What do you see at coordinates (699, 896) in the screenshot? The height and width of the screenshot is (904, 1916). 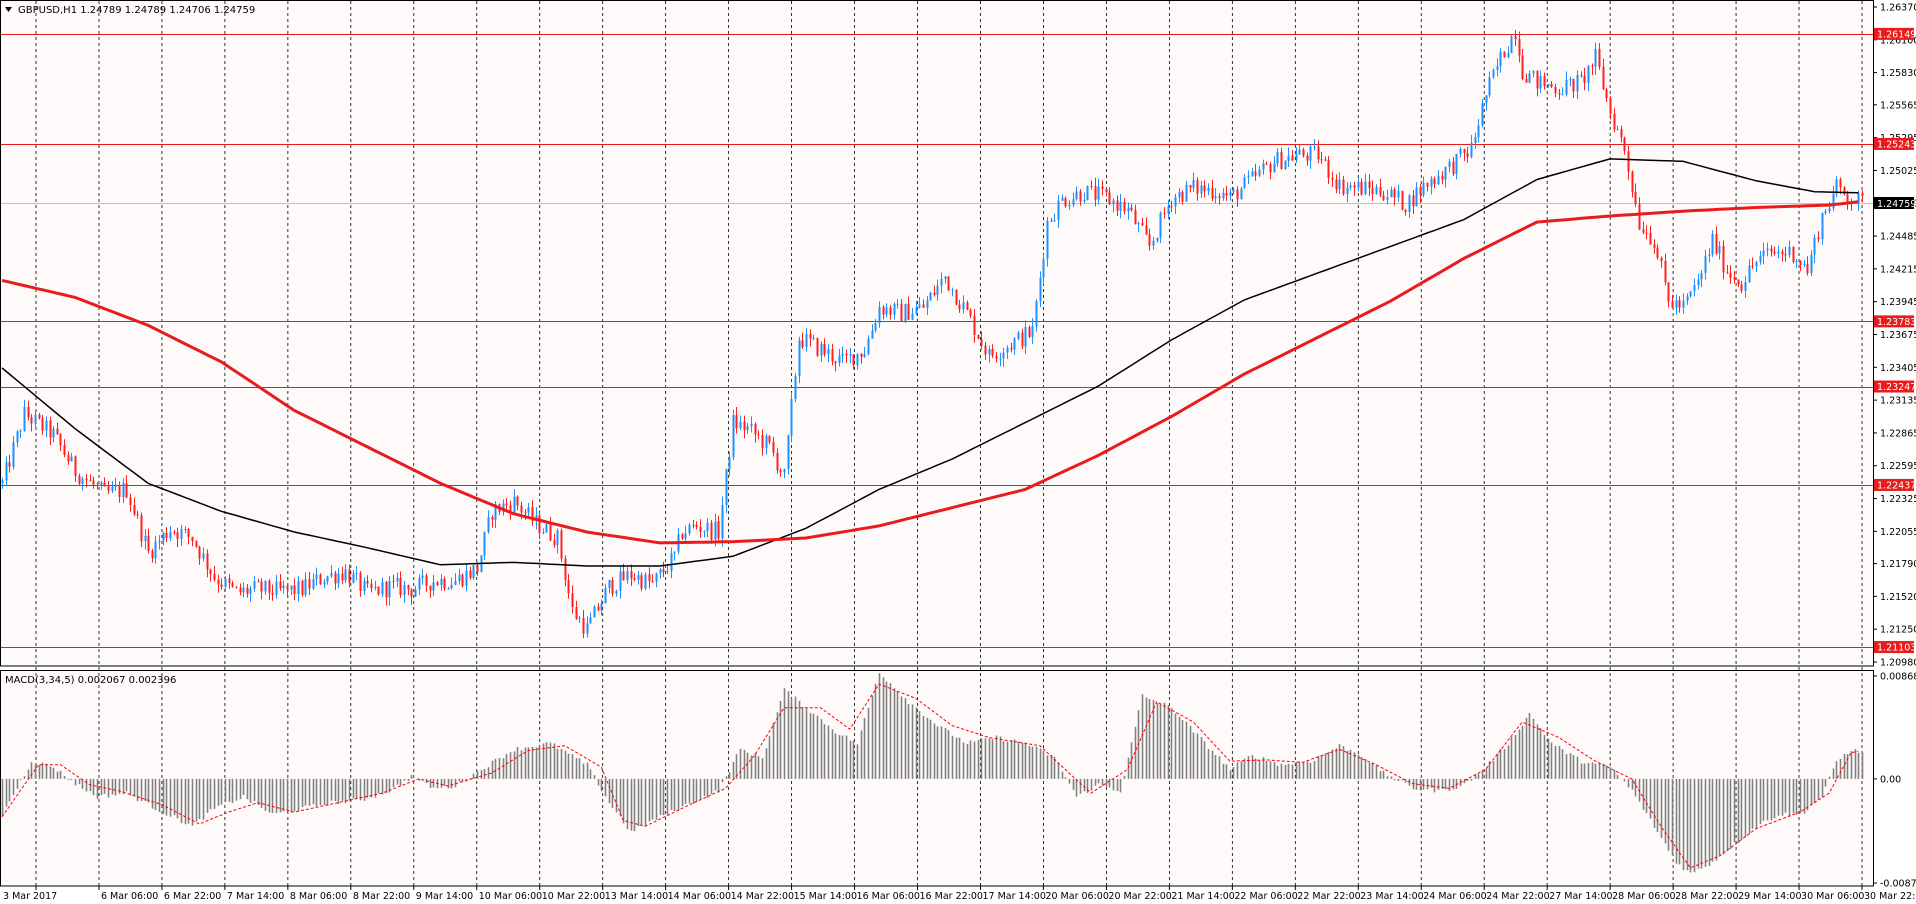 I see `x-tick-label: 14 Mar 06:00` at bounding box center [699, 896].